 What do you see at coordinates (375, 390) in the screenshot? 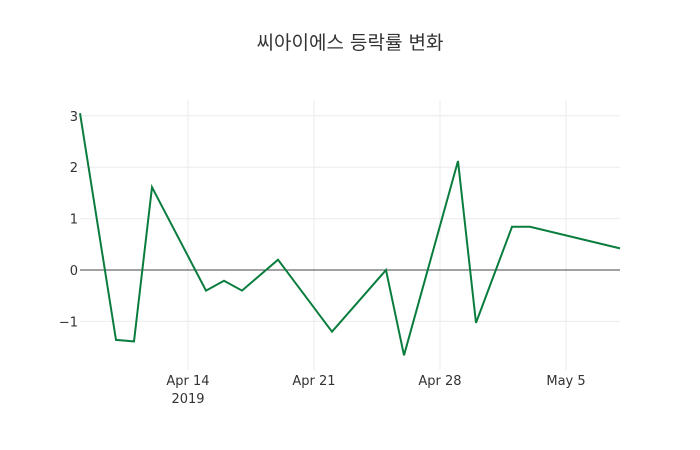
I see `x-axis-ticks: Apr 14 2019 Apr 21 Apr 28 May 5` at bounding box center [375, 390].